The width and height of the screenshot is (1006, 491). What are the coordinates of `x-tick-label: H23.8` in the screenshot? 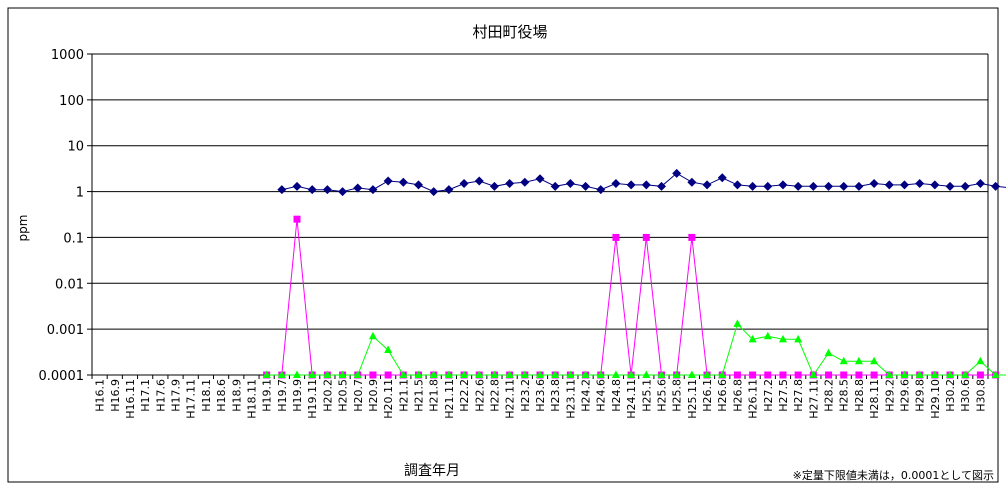 It's located at (555, 395).